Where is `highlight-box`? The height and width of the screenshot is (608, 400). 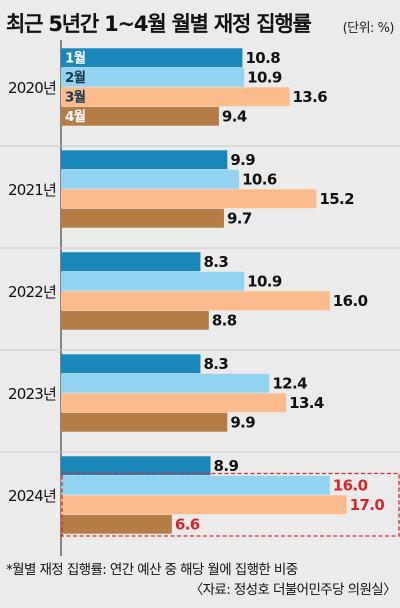
highlight-box is located at coordinates (230, 504).